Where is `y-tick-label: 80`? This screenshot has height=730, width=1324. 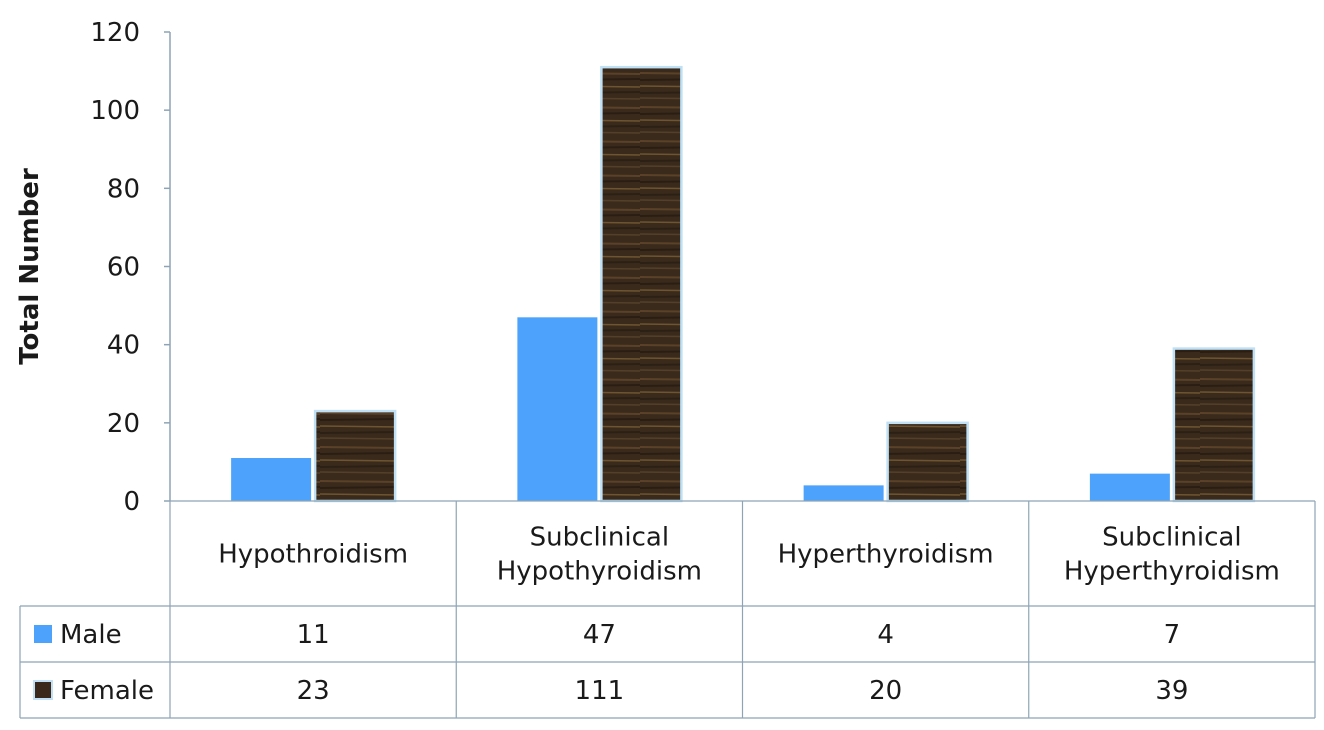 y-tick-label: 80 is located at coordinates (123, 189).